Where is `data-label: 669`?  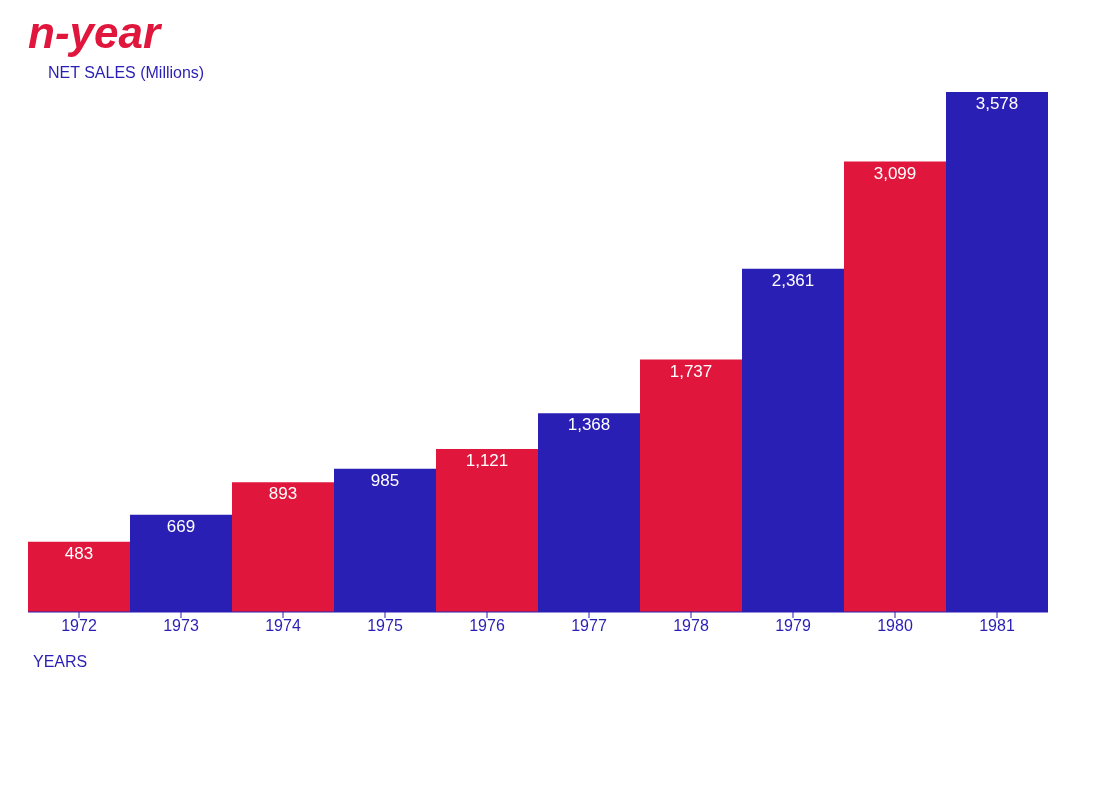 data-label: 669 is located at coordinates (181, 526).